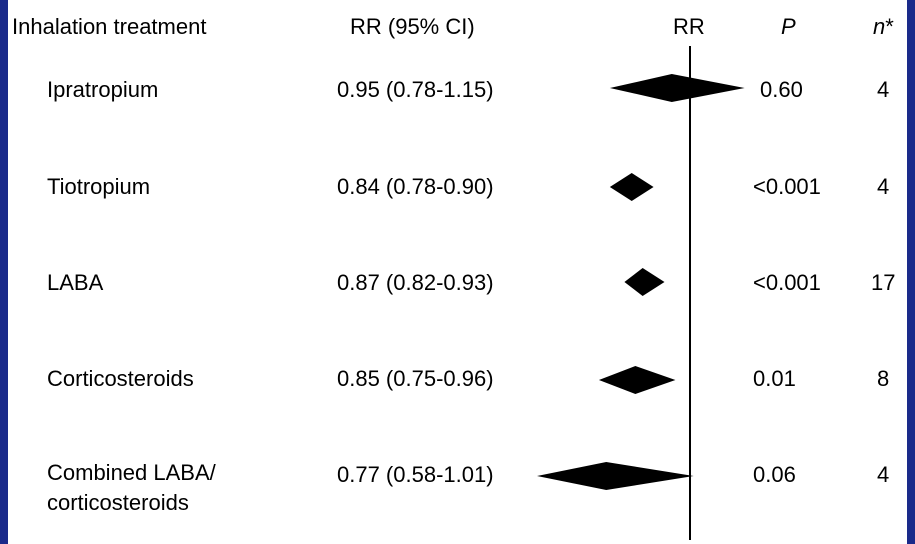  I want to click on header-n-asterisk: *, so click(889, 26).